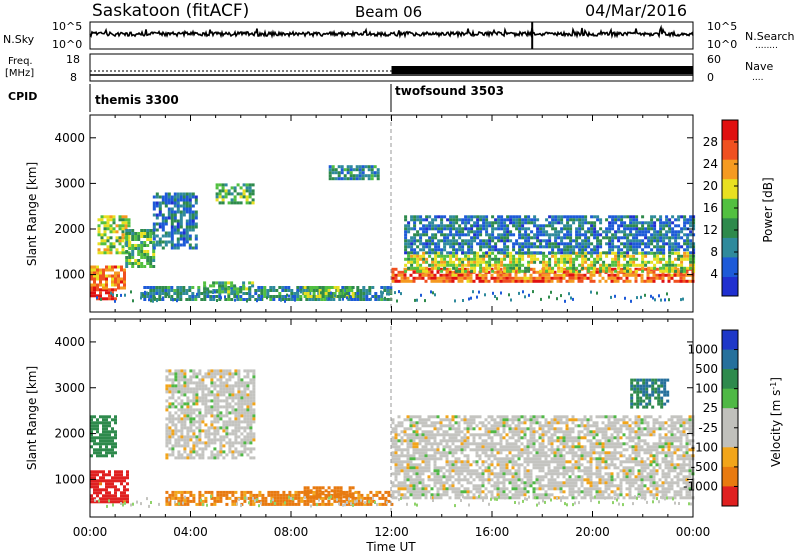 This screenshot has width=800, height=554. Describe the element at coordinates (710, 77) in the screenshot. I see `nave-tick-bottom: 0` at that location.